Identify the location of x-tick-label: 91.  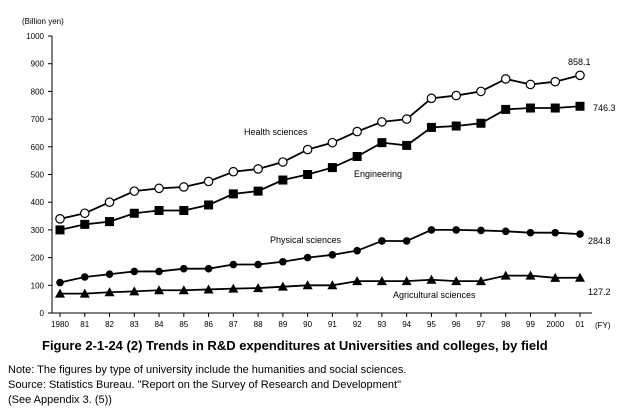
(332, 324).